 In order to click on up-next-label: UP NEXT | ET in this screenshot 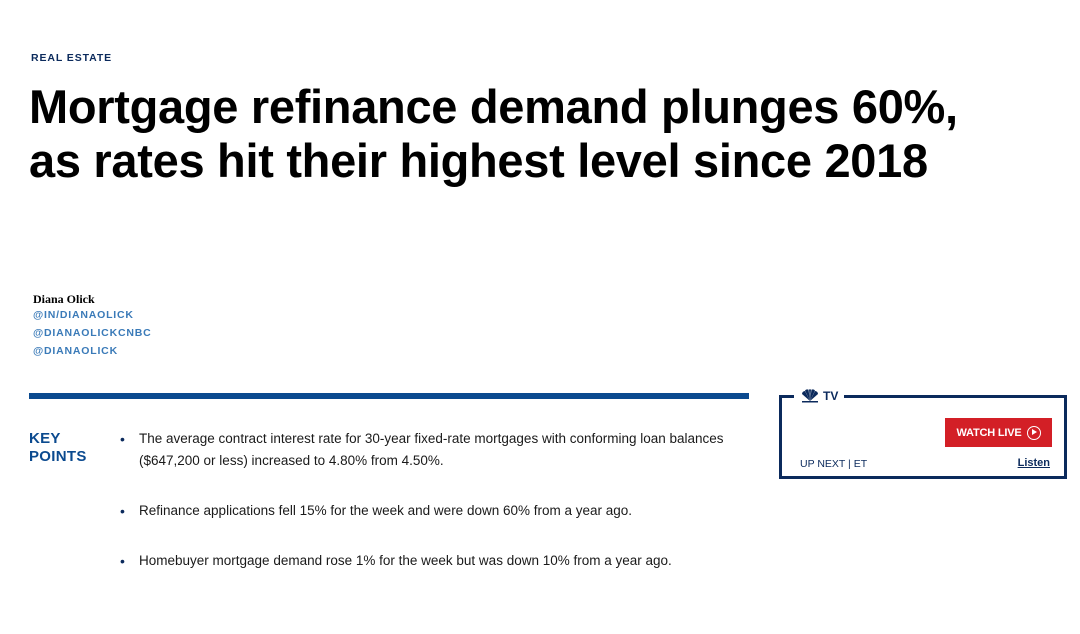, I will do `click(834, 464)`.